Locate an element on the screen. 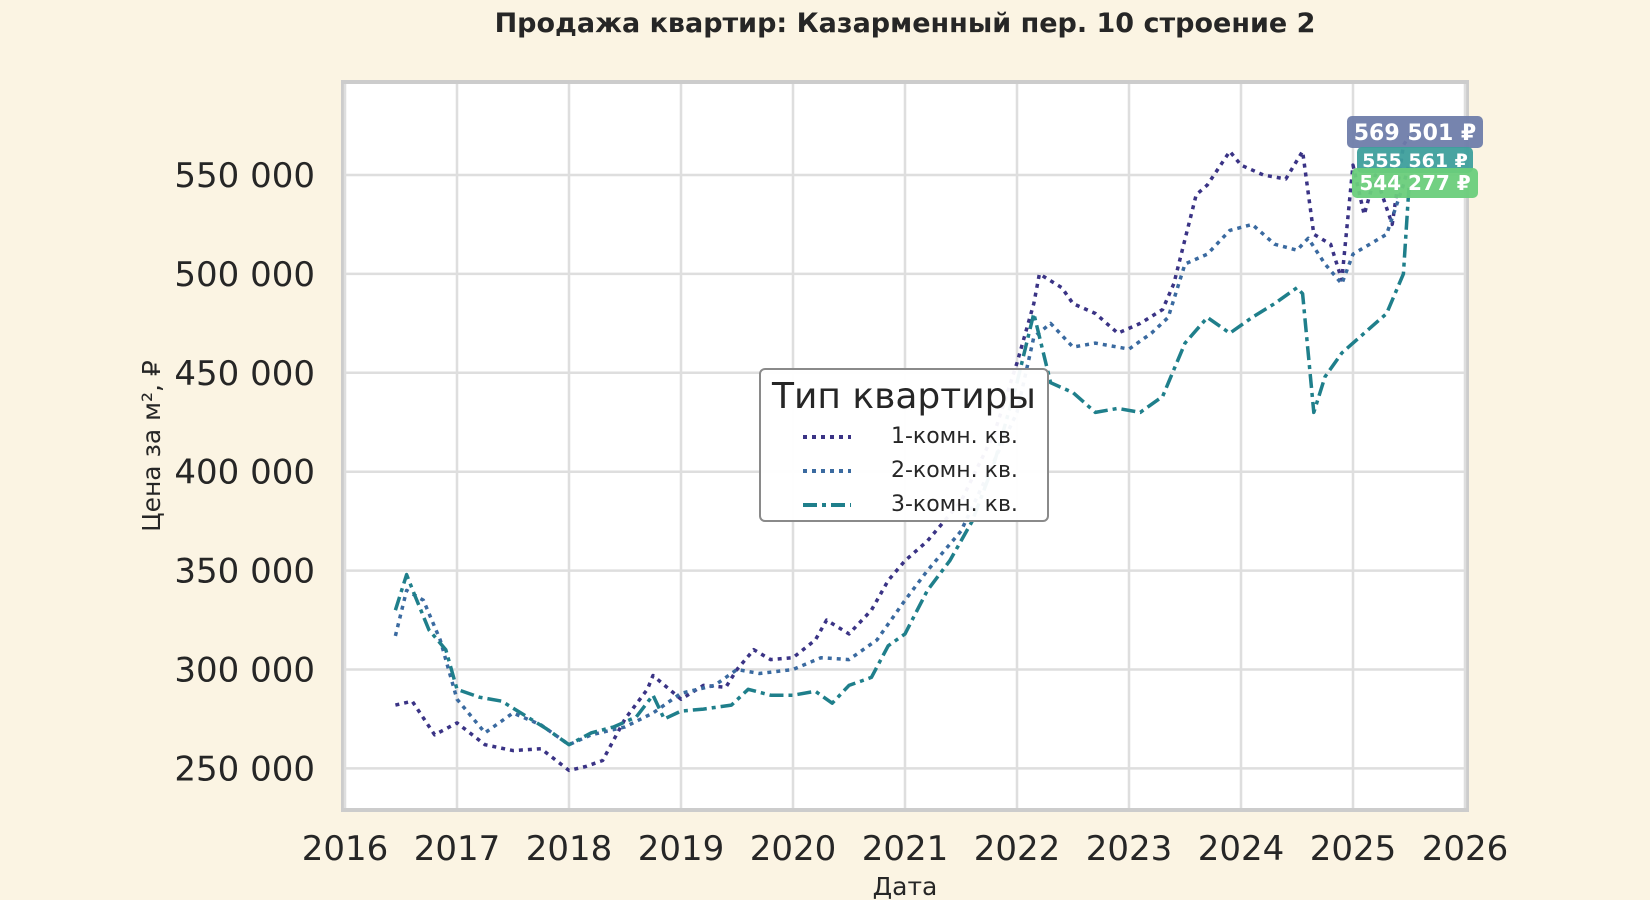 The image size is (1650, 900). y-tick-label: 400 000 is located at coordinates (244, 473).